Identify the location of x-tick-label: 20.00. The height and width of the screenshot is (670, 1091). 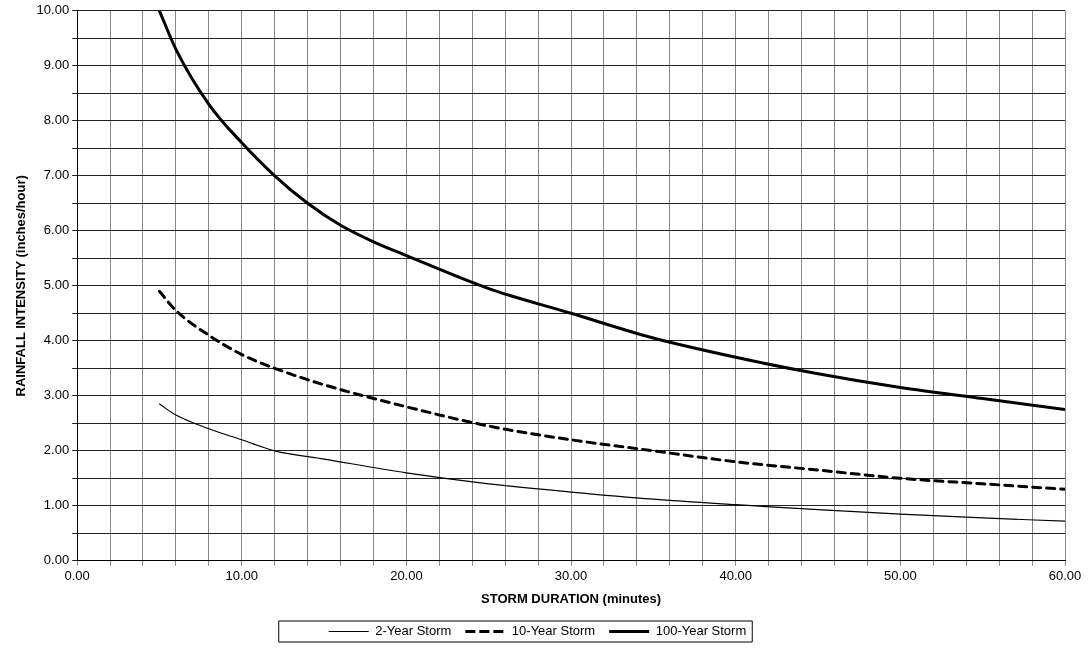
(406, 576).